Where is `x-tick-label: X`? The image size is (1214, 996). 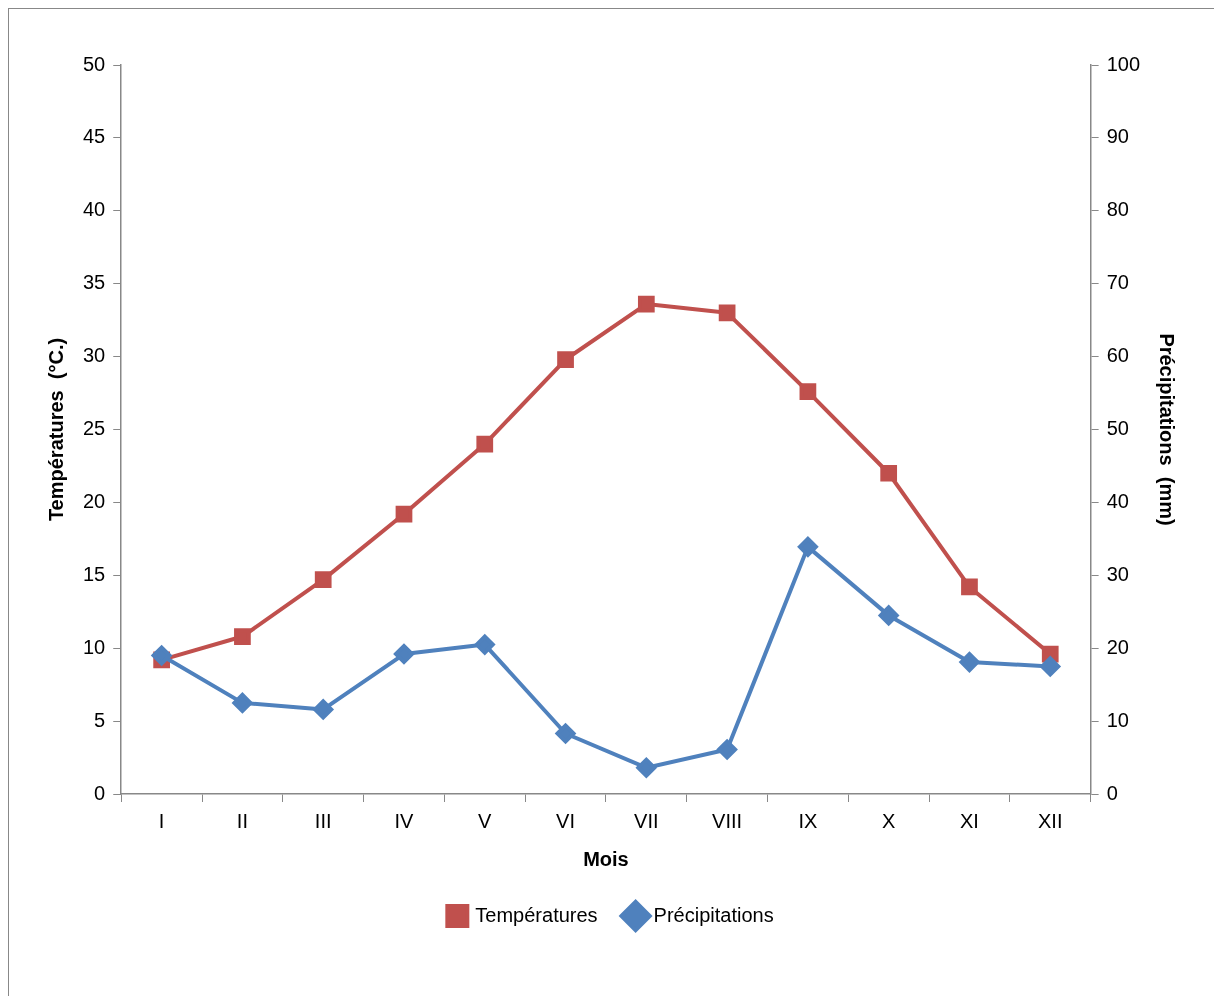
x-tick-label: X is located at coordinates (889, 820).